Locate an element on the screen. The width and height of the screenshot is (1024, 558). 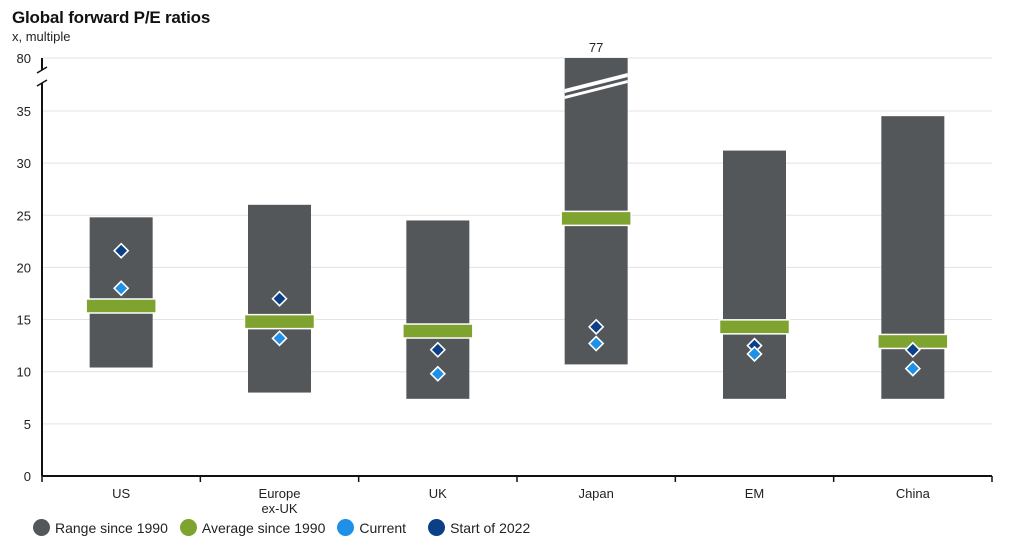
legend-label-average: Average since 1990 is located at coordinates (263, 527).